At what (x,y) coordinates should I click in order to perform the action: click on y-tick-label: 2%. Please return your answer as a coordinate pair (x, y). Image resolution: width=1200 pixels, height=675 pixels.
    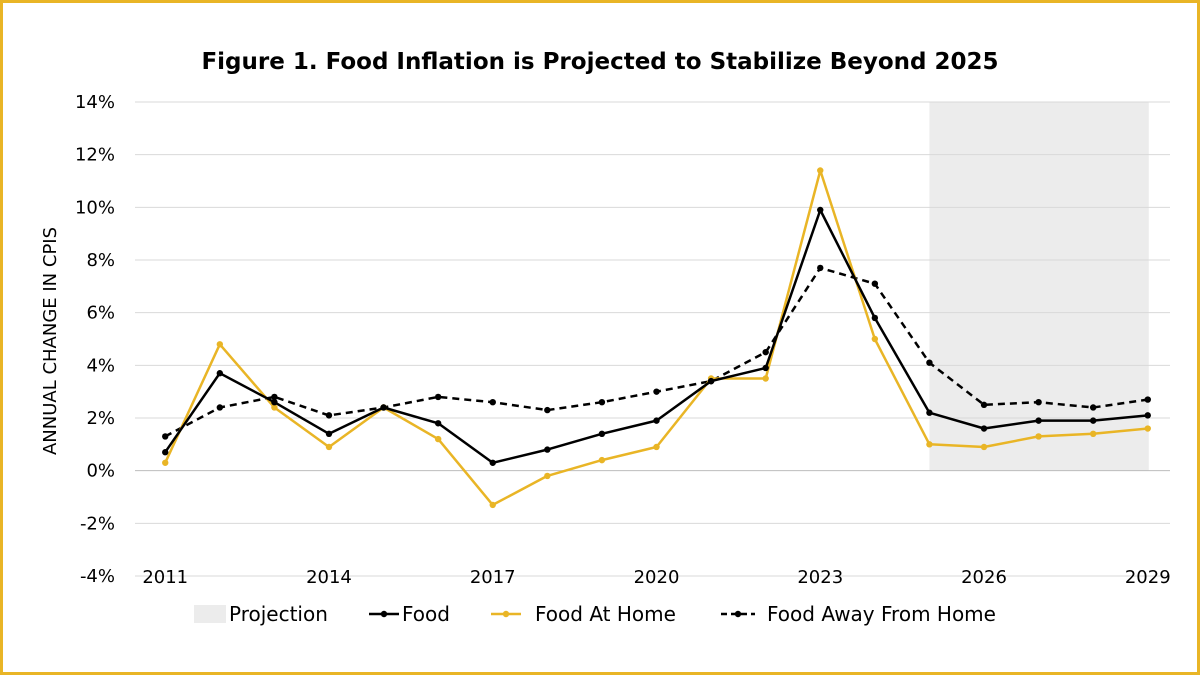
    Looking at the image, I should click on (100, 418).